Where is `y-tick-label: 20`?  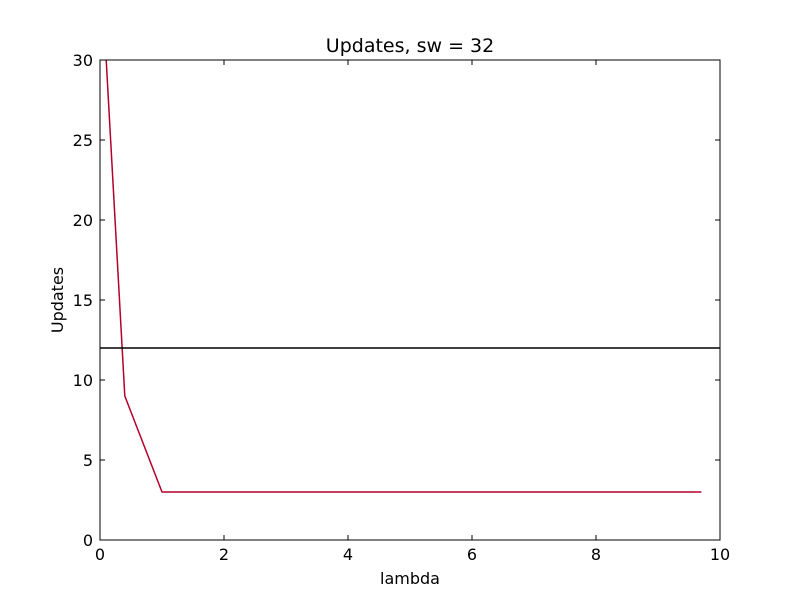 y-tick-label: 20 is located at coordinates (83, 220).